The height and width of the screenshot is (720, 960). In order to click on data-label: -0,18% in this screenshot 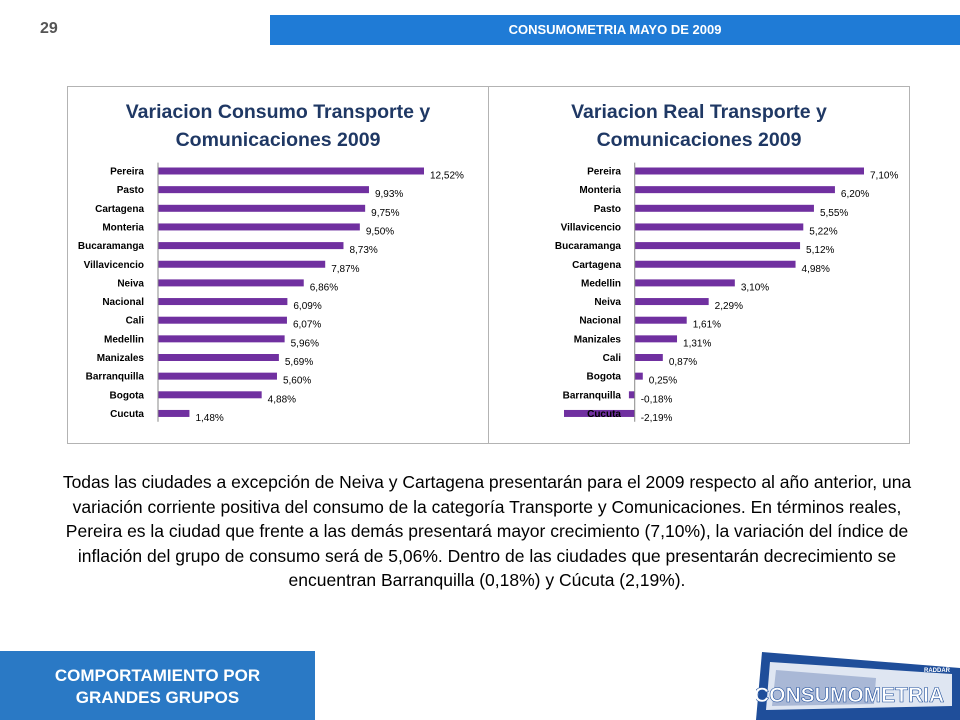, I will do `click(657, 399)`.